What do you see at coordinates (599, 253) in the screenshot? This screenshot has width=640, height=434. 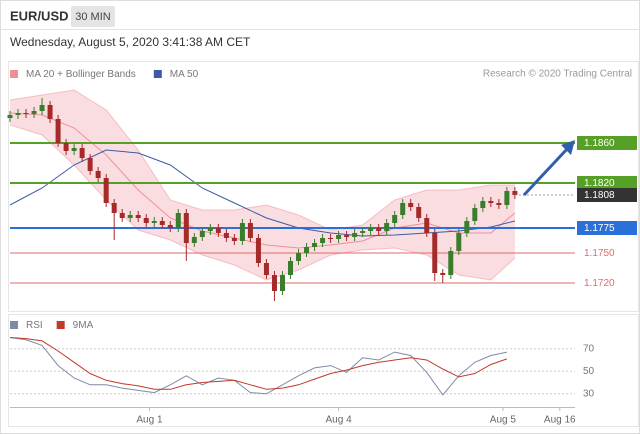 I see `level-label: 1.1750` at bounding box center [599, 253].